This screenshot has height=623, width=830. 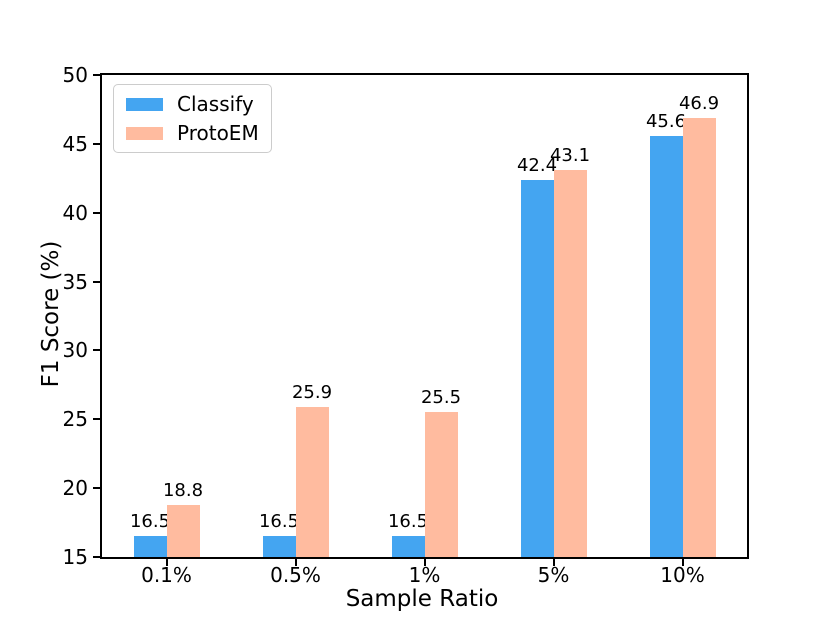 I want to click on y-tick-label: 40, so click(x=75, y=212).